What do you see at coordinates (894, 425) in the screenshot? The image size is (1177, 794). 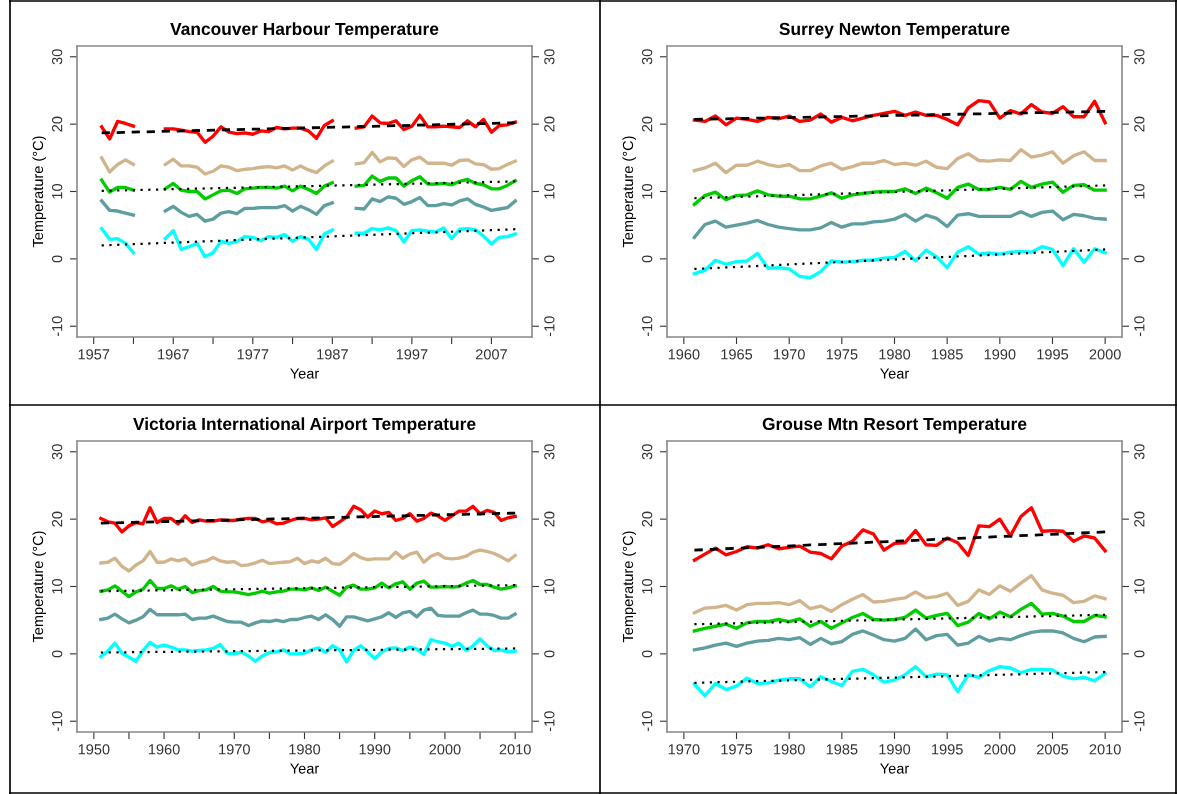 I see `chart-title: Grouse Mtn Resort Temperature` at bounding box center [894, 425].